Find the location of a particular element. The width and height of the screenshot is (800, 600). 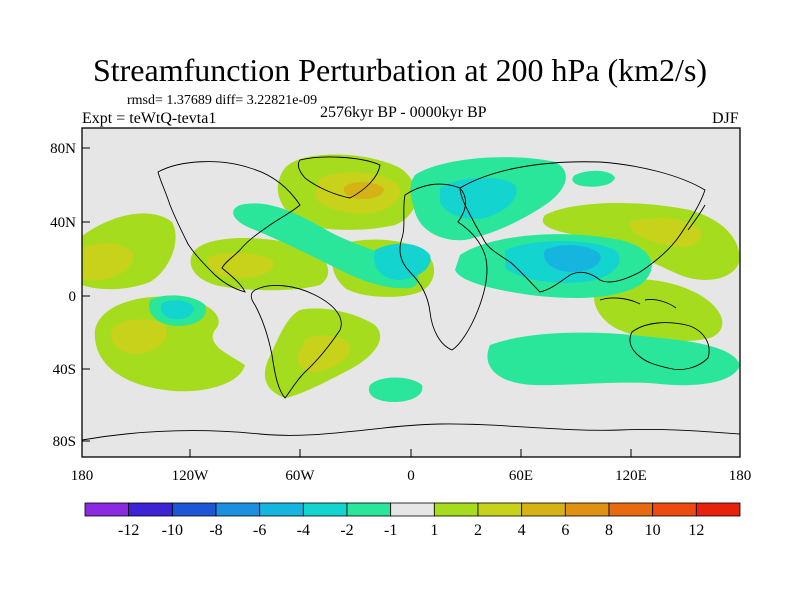

colorbar-label: -1 is located at coordinates (390, 530).